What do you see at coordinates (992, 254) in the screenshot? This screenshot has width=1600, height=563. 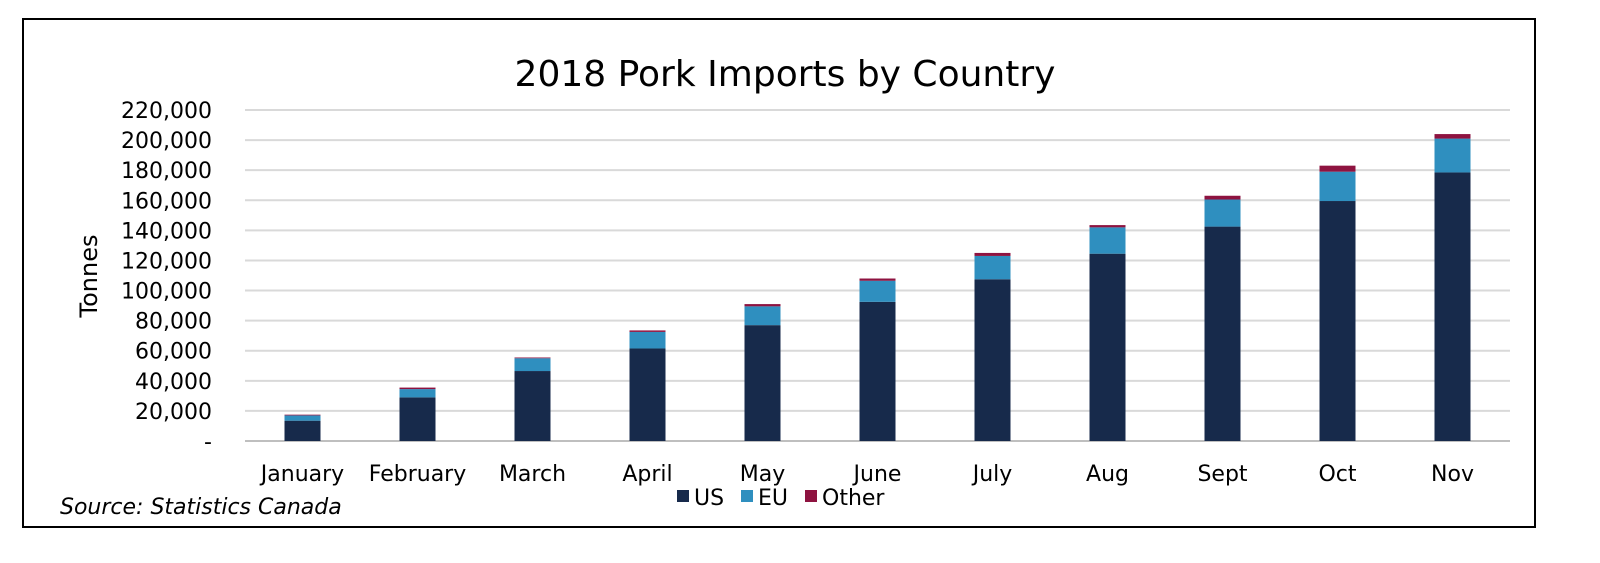 I see `bar-other-july` at bounding box center [992, 254].